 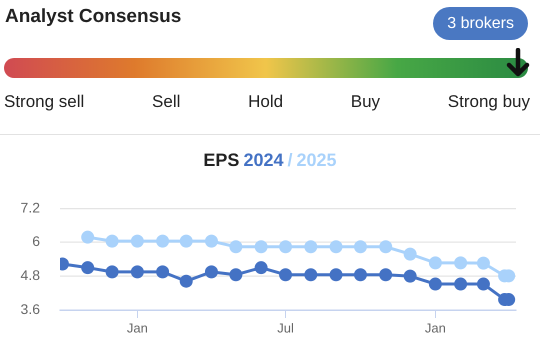 I want to click on text: 3 brokers, so click(x=480, y=23).